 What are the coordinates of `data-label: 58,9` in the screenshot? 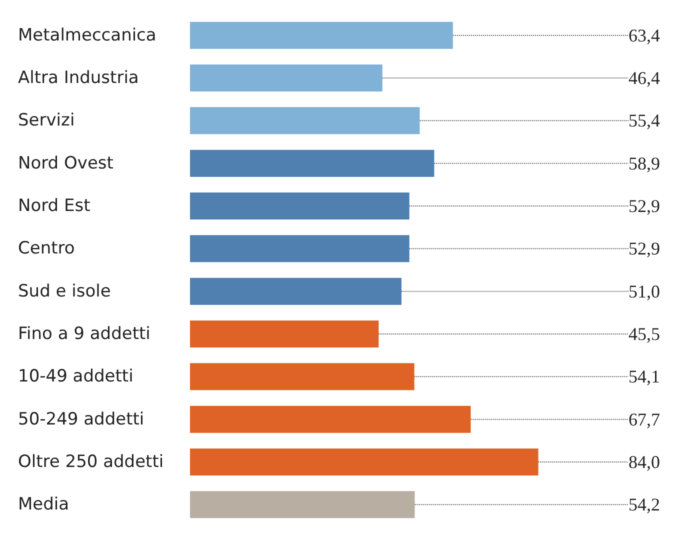 It's located at (644, 163).